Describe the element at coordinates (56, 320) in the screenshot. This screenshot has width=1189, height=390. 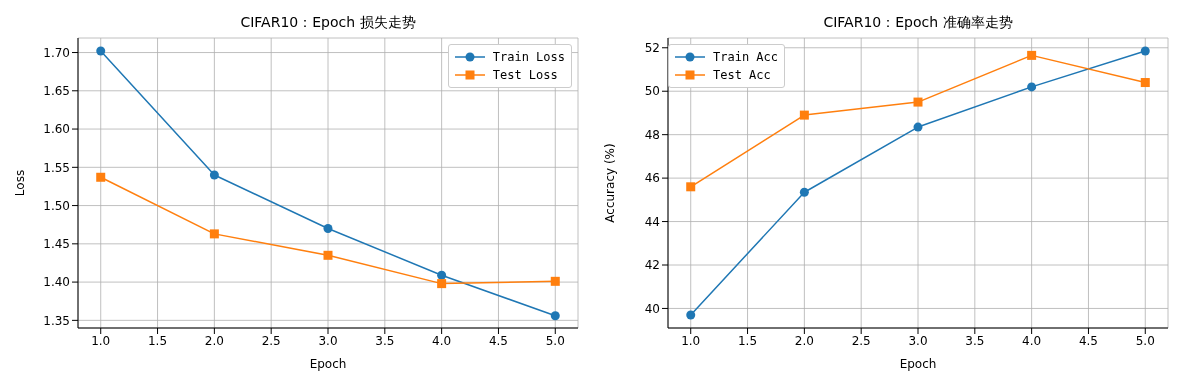
I see `y-tick-label: 1.35` at that location.